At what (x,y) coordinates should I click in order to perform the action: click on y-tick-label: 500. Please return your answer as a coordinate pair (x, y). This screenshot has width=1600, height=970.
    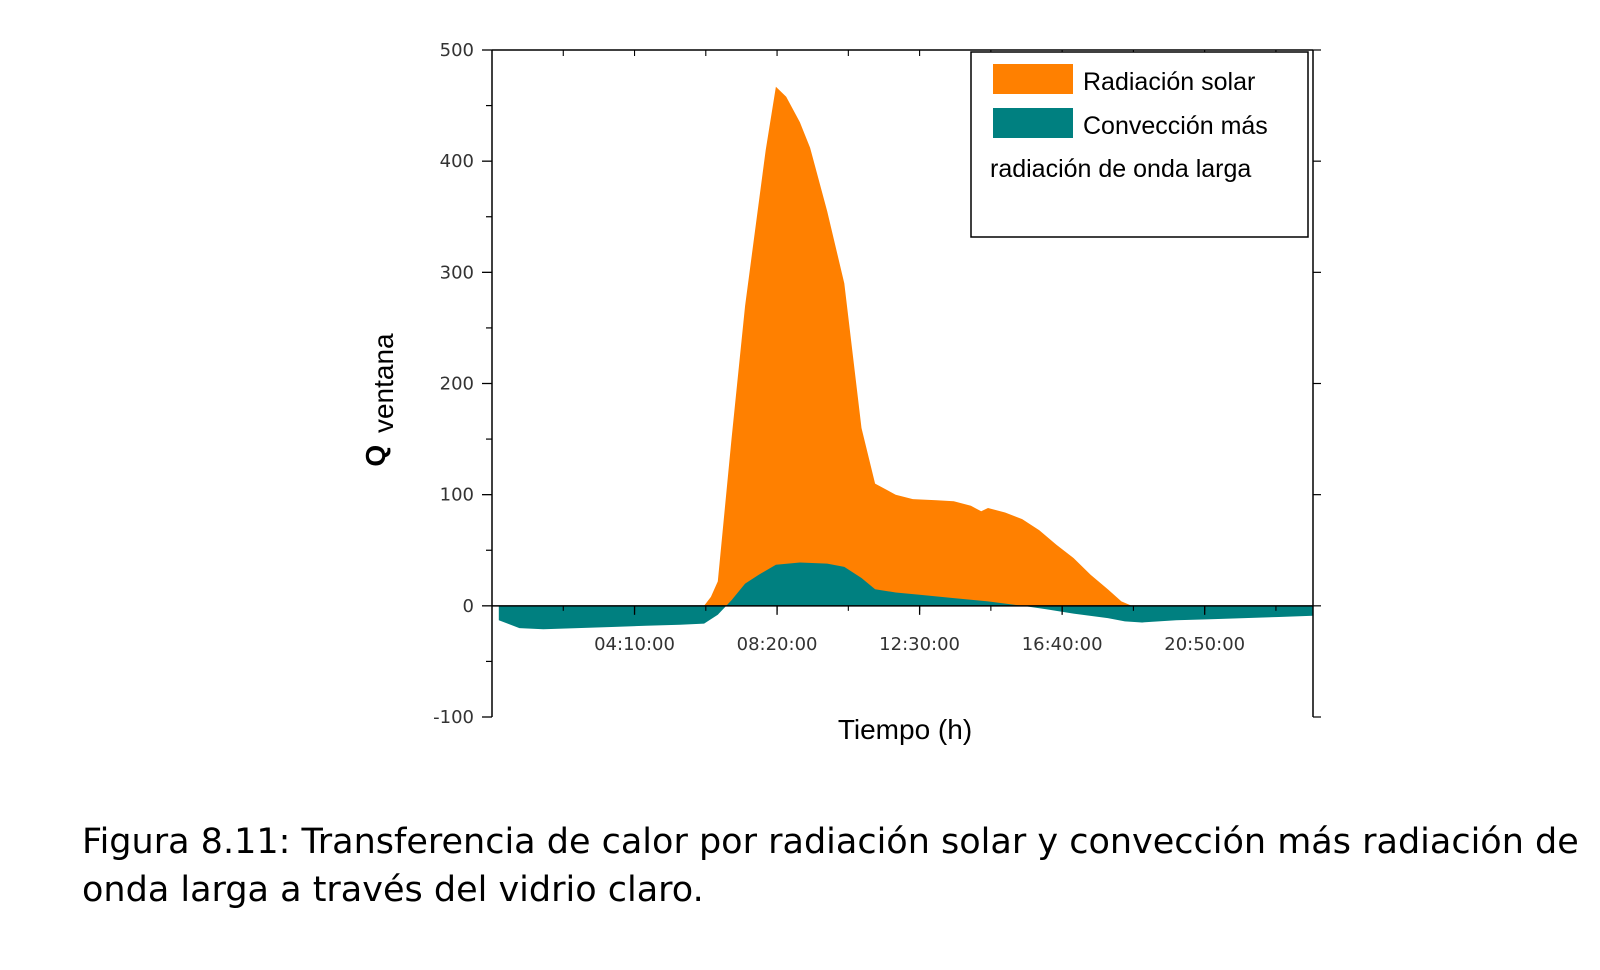
    Looking at the image, I should click on (457, 50).